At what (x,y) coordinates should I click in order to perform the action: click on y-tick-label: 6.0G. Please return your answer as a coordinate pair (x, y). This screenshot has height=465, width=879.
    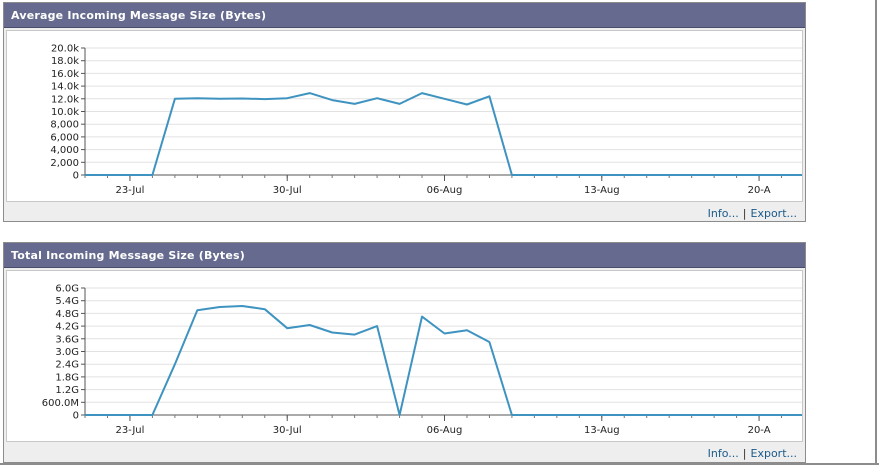
    Looking at the image, I should click on (67, 289).